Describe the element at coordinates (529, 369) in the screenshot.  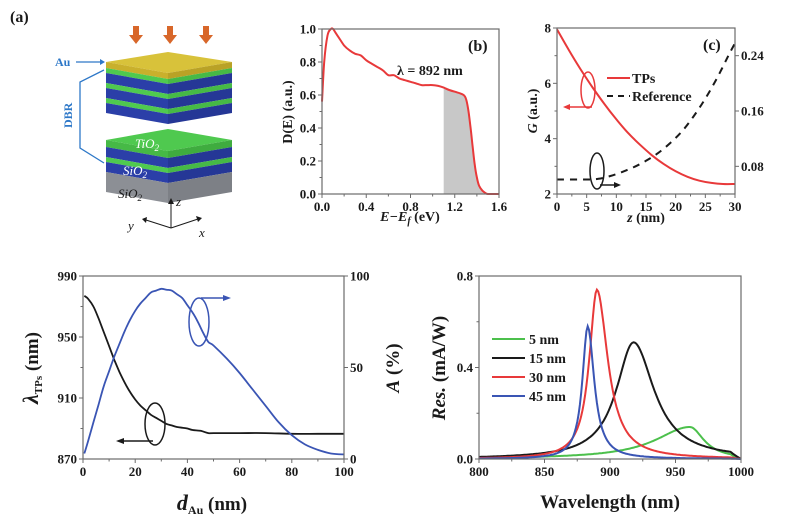
I see `legend: 5 nm 15 nm 30 nm 45 nm` at that location.